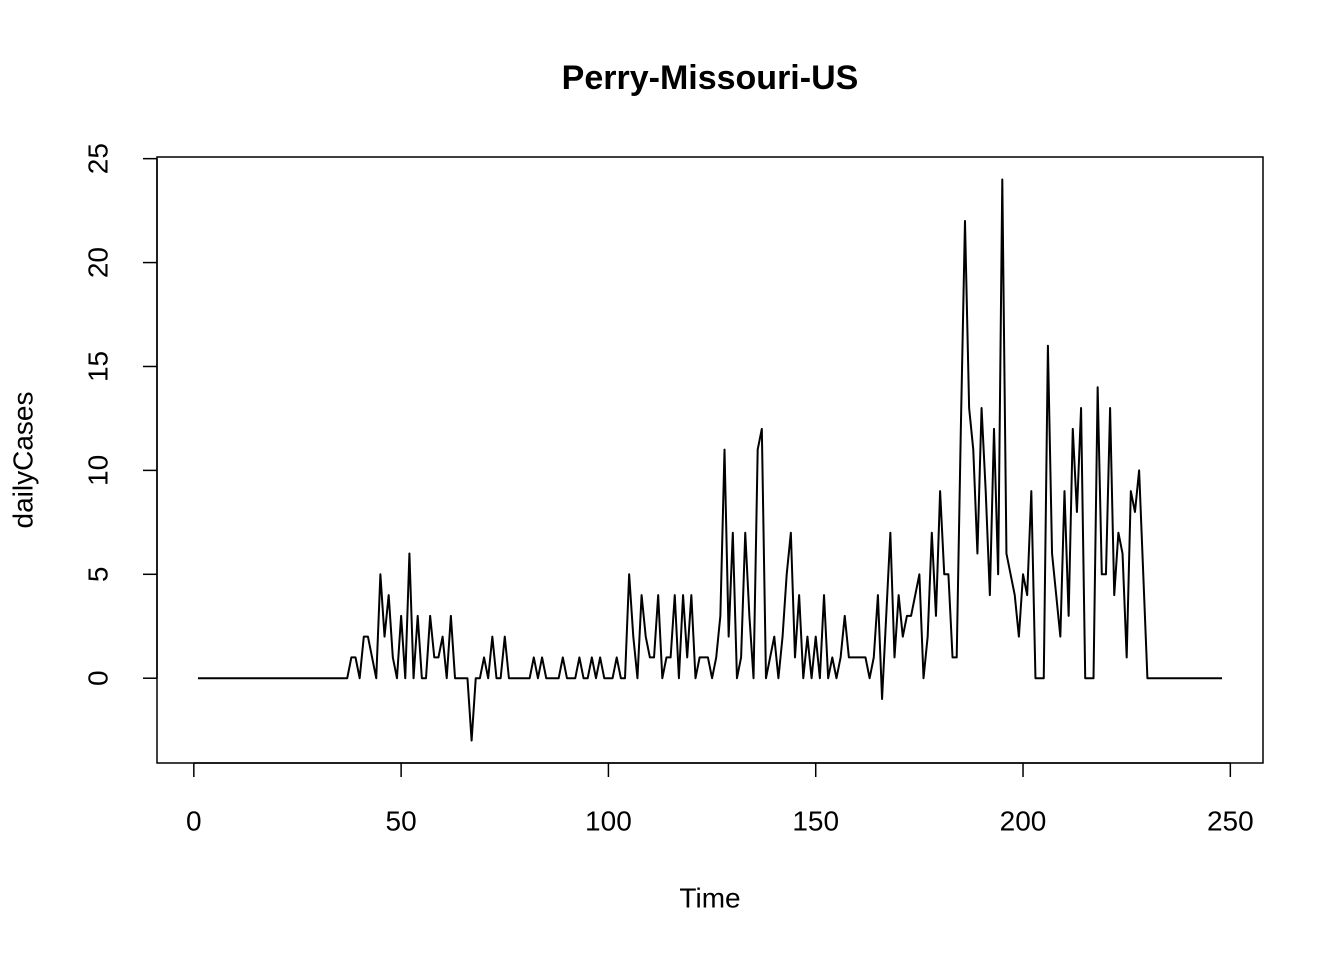  What do you see at coordinates (710, 78) in the screenshot?
I see `chart-title: Perry-Missouri-US` at bounding box center [710, 78].